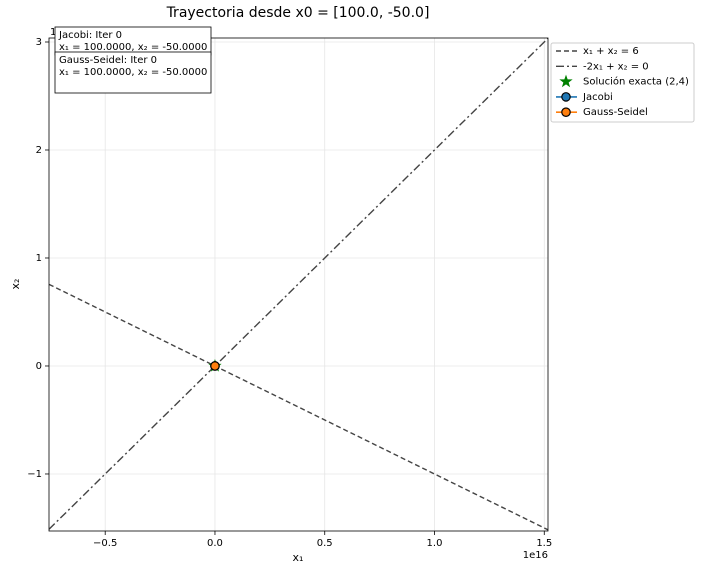 The height and width of the screenshot is (575, 721). What do you see at coordinates (108, 60) in the screenshot?
I see `annotation-text: Gauss-Seidel: Iter 0` at bounding box center [108, 60].